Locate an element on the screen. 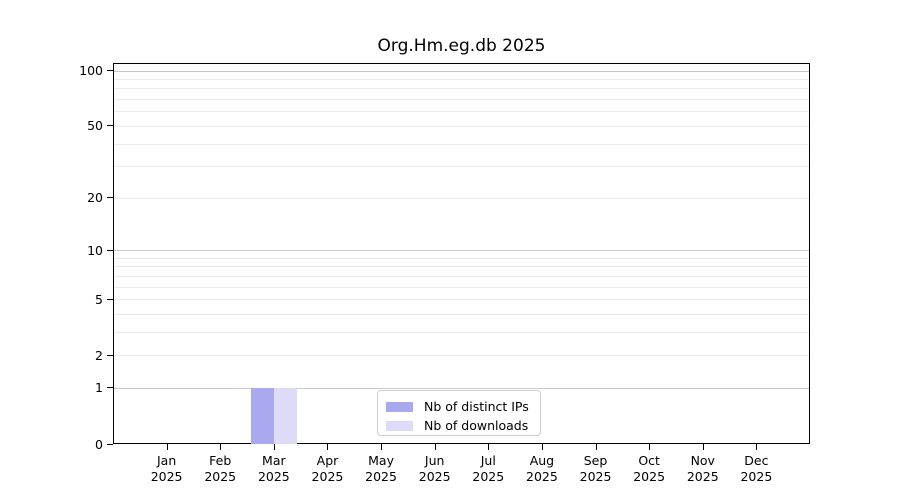  x-tick-month: Feb is located at coordinates (220, 460).